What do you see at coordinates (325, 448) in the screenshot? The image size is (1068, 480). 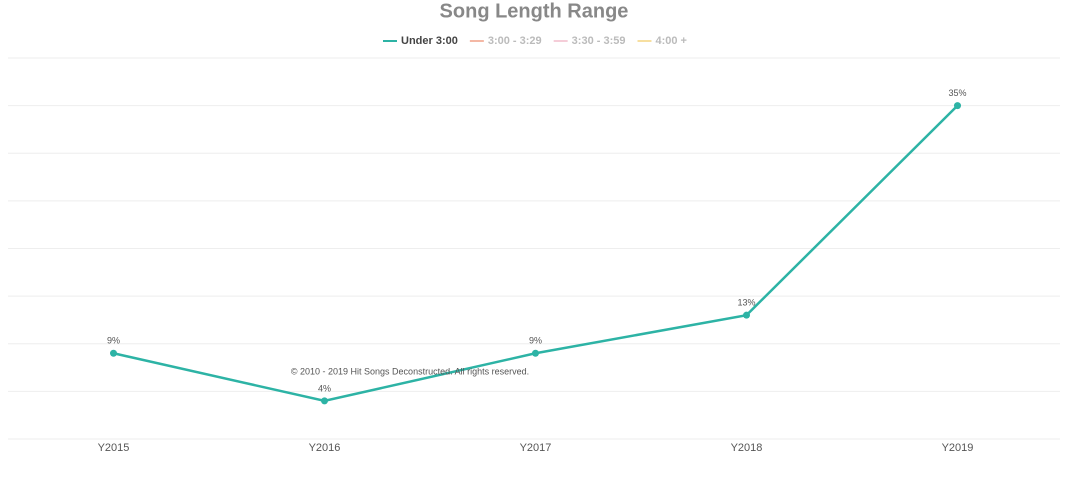 I see `x-tick-label: Y2016` at bounding box center [325, 448].